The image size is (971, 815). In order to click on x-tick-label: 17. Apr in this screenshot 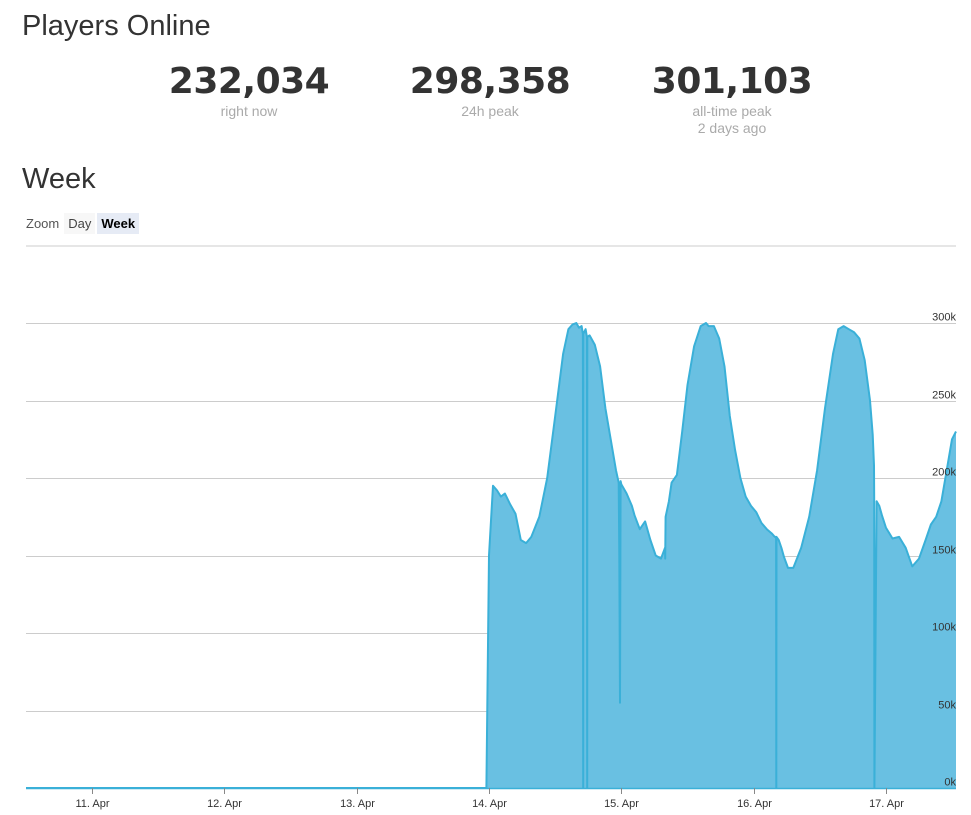, I will do `click(886, 804)`.